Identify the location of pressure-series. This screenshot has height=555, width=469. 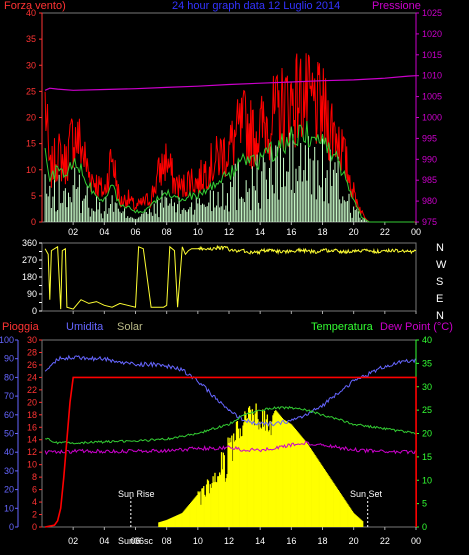
(230, 83).